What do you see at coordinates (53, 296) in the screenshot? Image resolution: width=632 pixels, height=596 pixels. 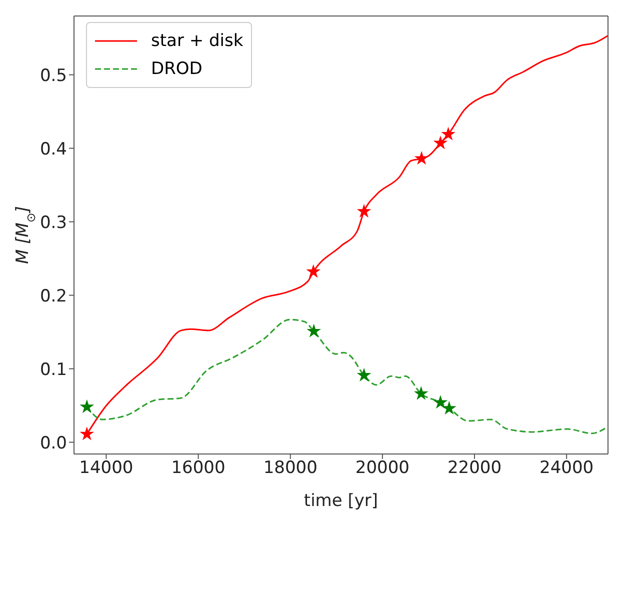 I see `y-tick-label: 0.2` at bounding box center [53, 296].